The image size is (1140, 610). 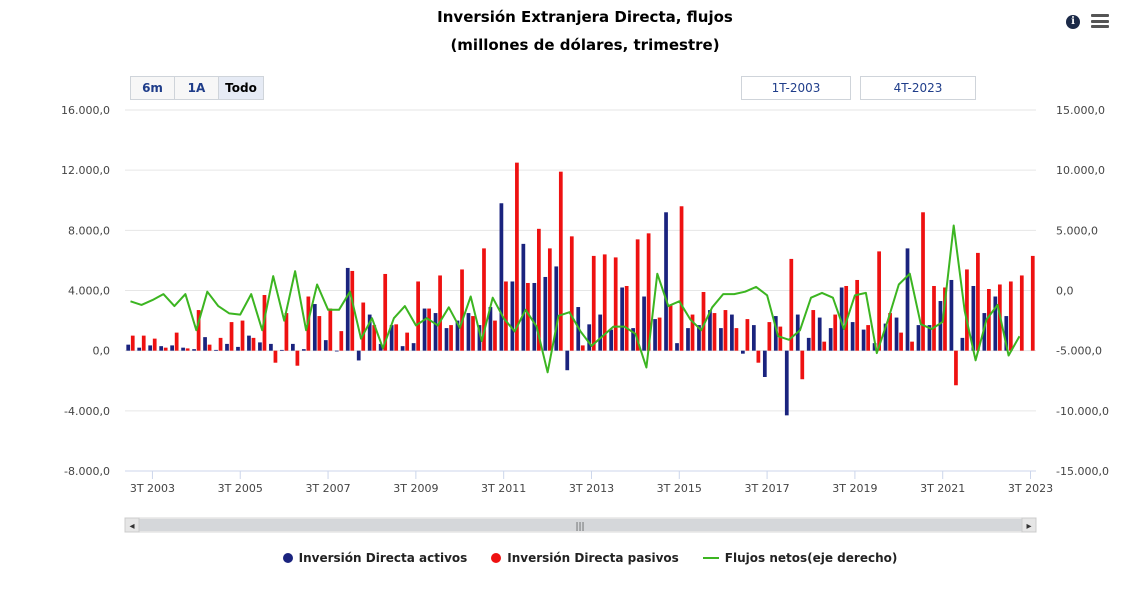 What do you see at coordinates (503, 488) in the screenshot?
I see `x-tick-label: 3T 2011` at bounding box center [503, 488].